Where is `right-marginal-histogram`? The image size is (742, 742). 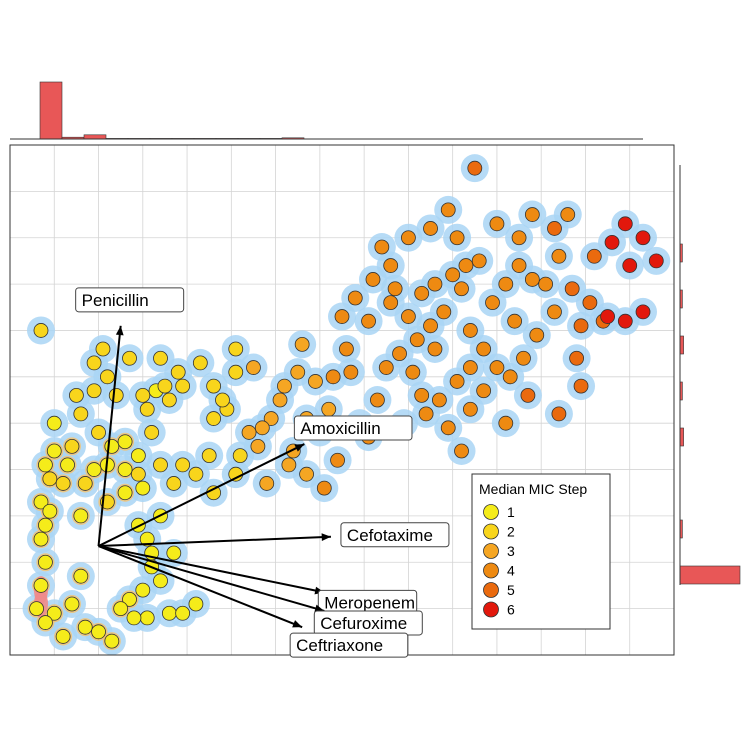
right-marginal-histogram is located at coordinates (710, 375).